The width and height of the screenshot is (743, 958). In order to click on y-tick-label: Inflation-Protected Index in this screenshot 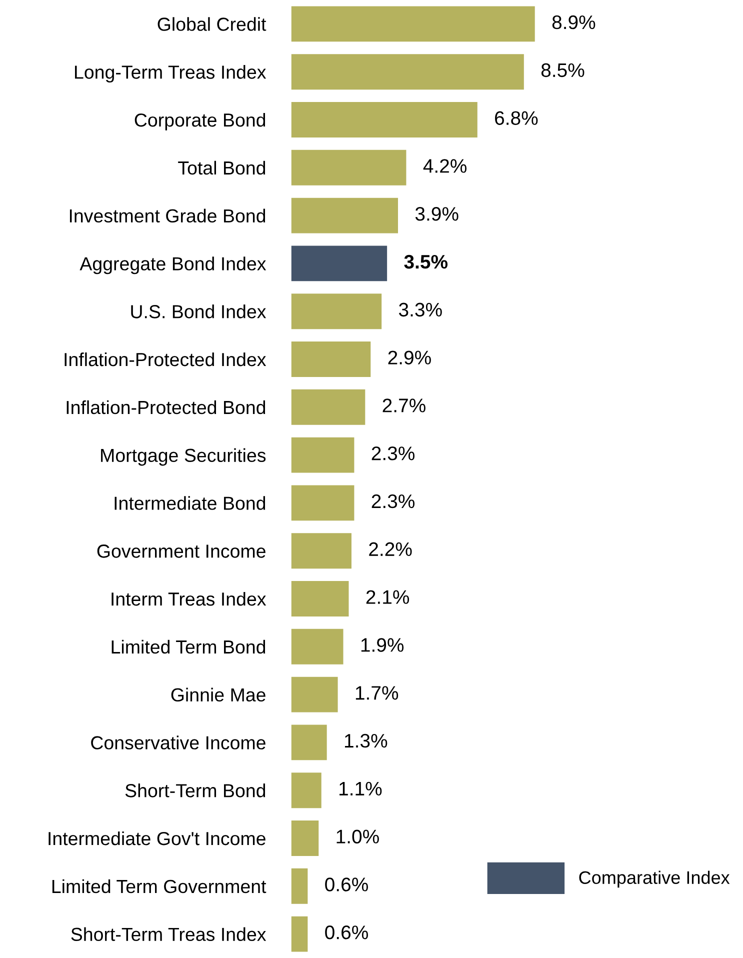, I will do `click(165, 359)`.